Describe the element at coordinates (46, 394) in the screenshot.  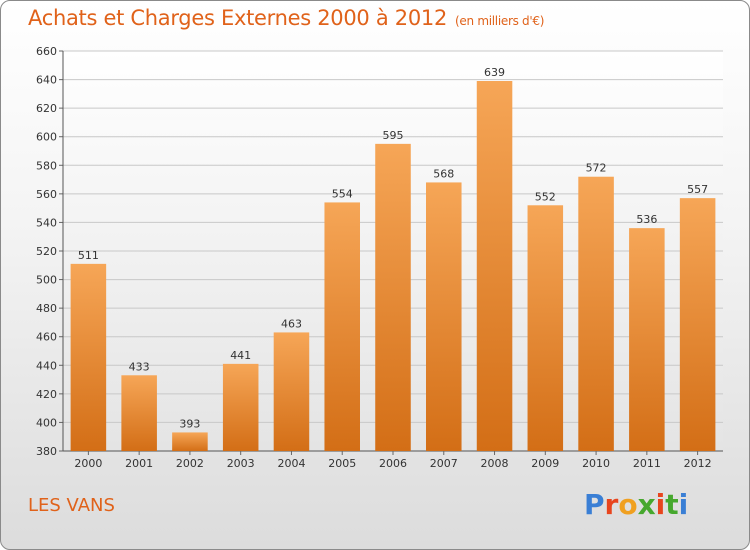
I see `y-tick-label: 420` at that location.